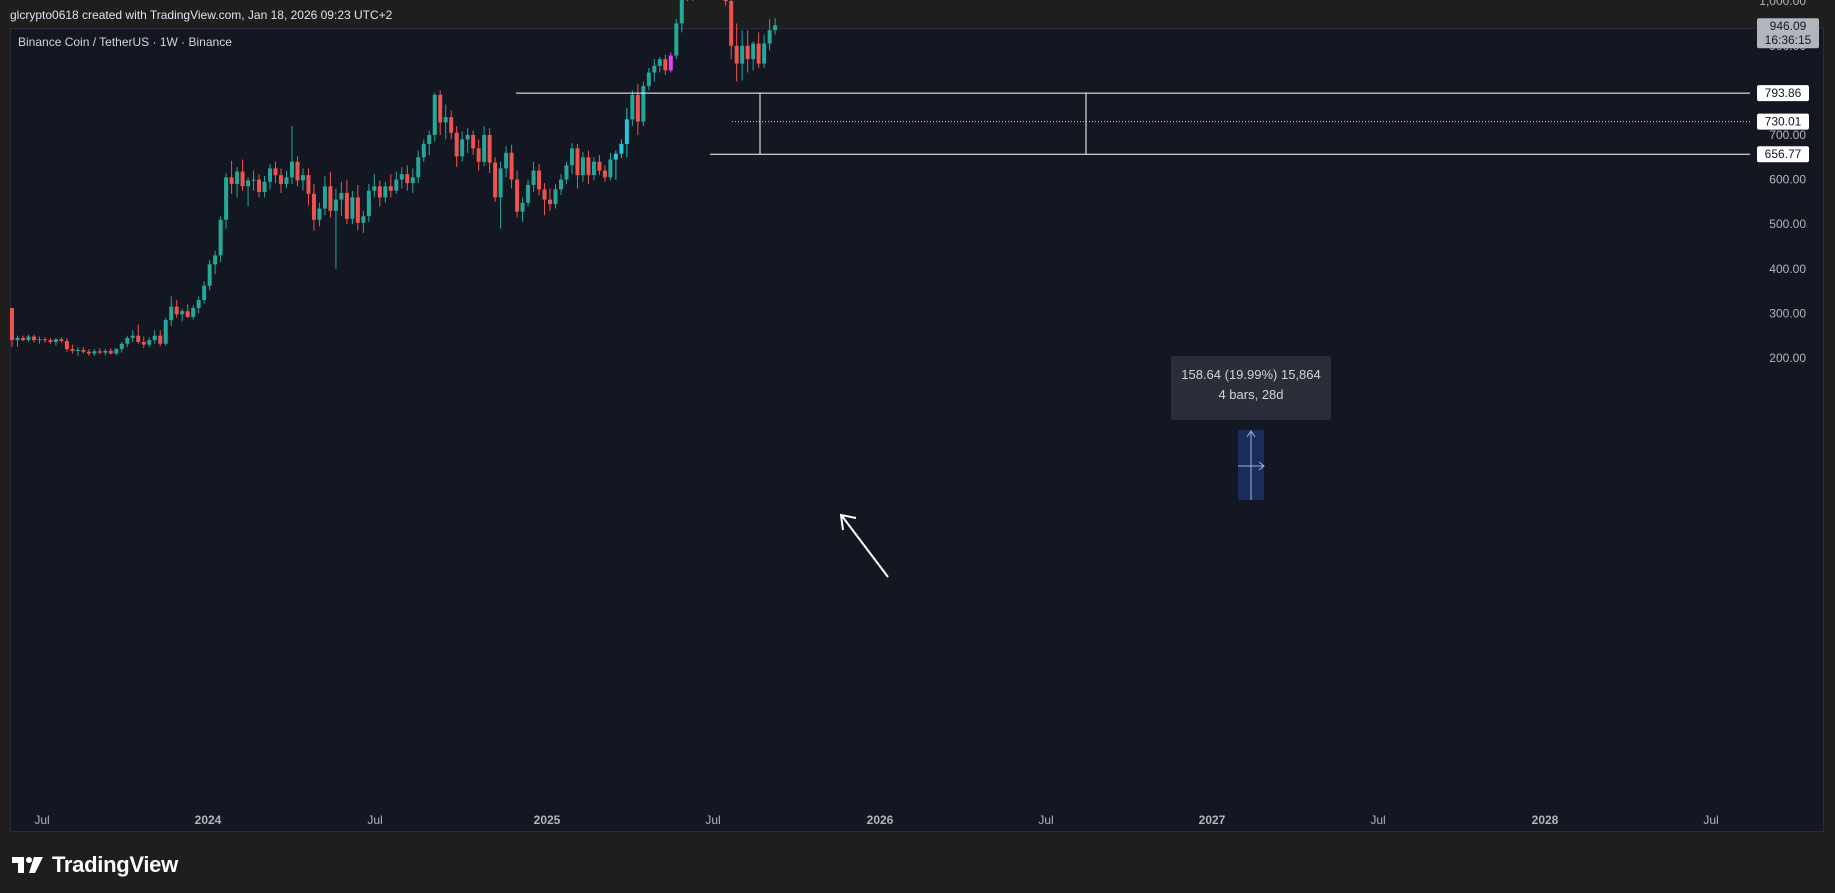 The height and width of the screenshot is (893, 1835). I want to click on last-price-badge, so click(1788, 33).